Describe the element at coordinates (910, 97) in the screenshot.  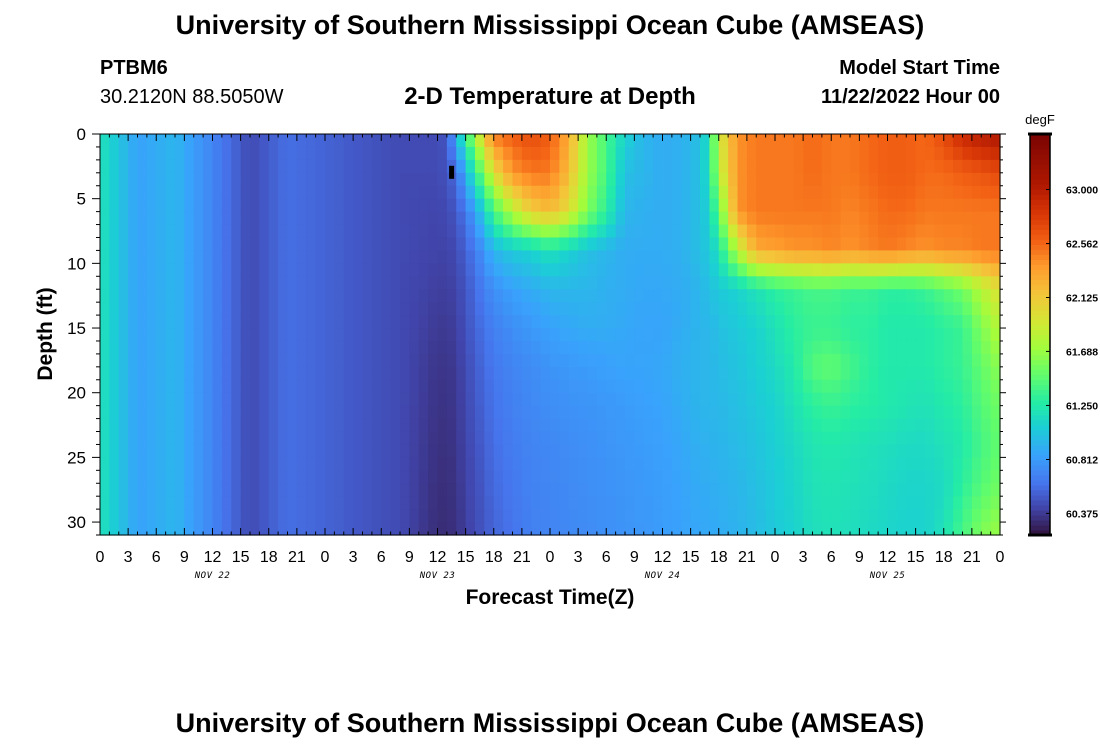
I see `model-start-value: 11/22/2022 Hour 00` at that location.